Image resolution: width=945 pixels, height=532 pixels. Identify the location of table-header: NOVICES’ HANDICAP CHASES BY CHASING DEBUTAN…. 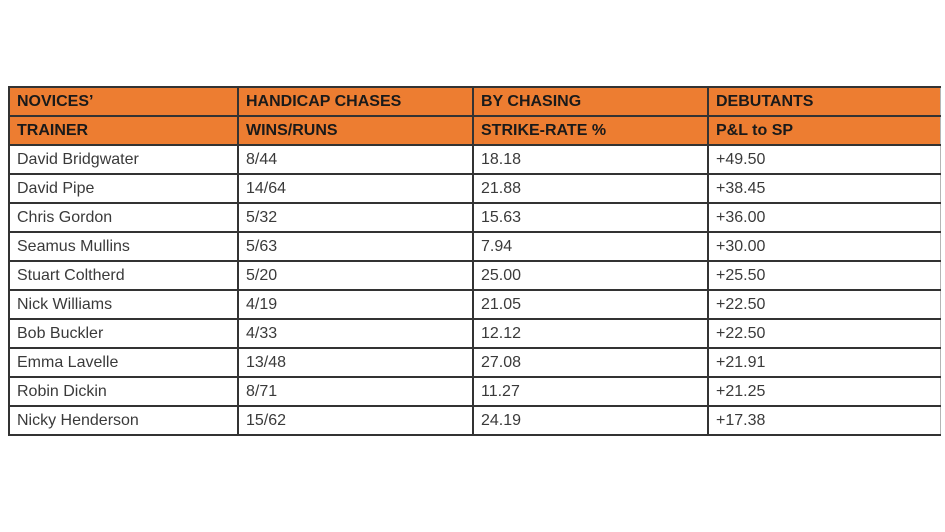
(474, 116).